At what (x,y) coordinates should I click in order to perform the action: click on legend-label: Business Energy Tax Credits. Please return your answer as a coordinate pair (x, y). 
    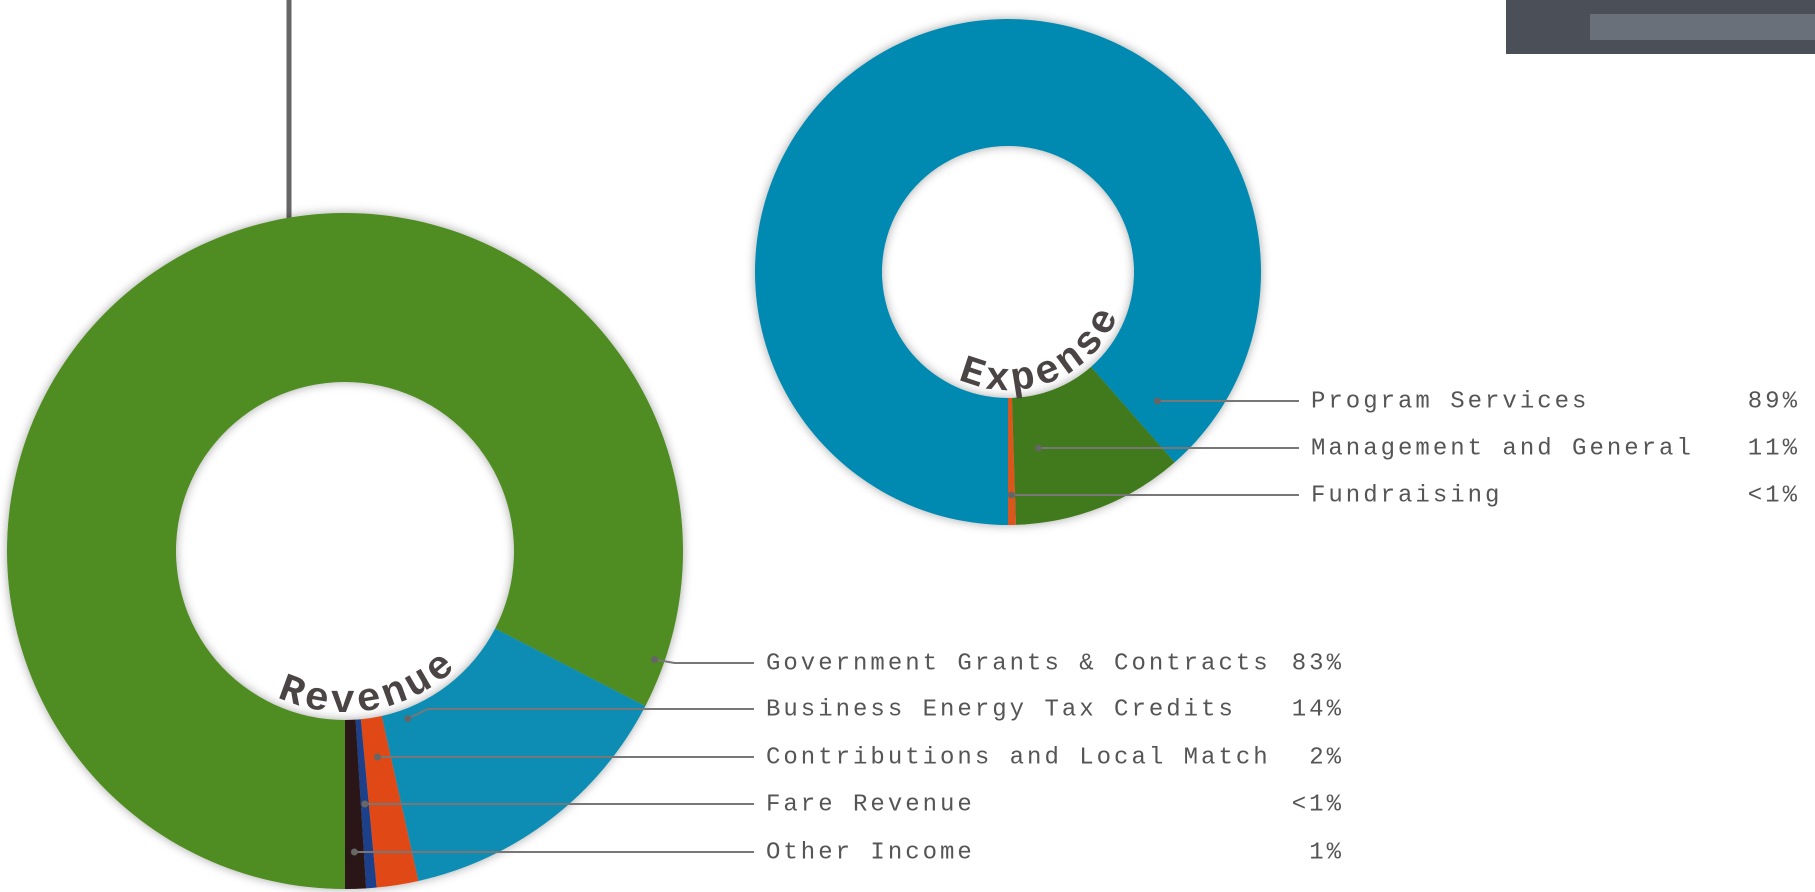
    Looking at the image, I should click on (1001, 709).